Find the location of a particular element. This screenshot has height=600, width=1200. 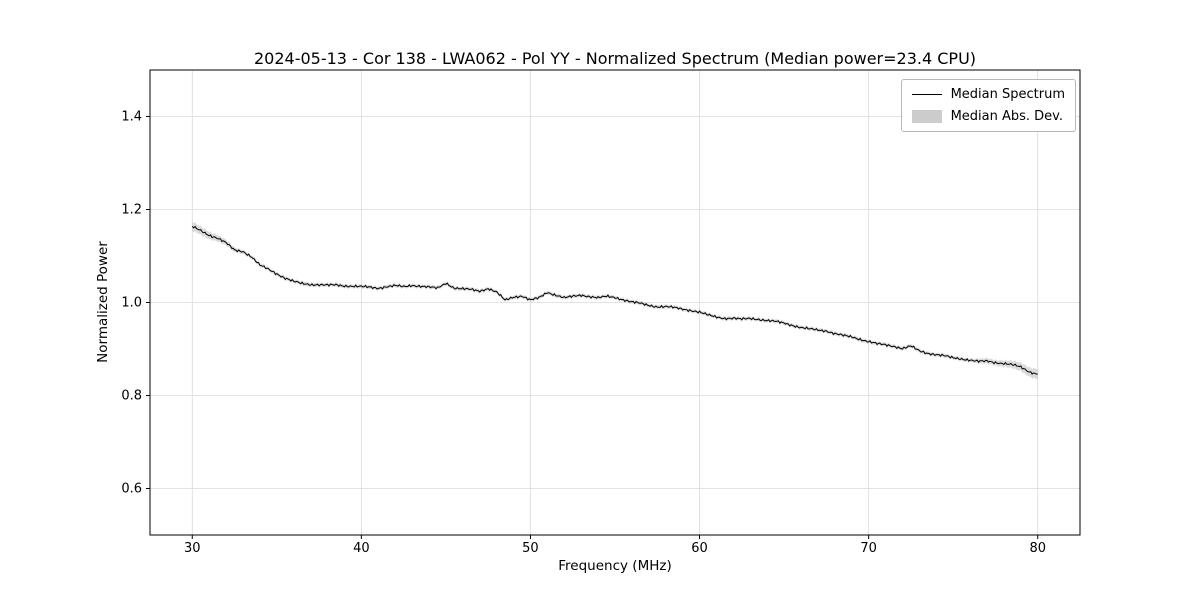

legend-label-mad: Median Abs. Dev. is located at coordinates (1007, 116).